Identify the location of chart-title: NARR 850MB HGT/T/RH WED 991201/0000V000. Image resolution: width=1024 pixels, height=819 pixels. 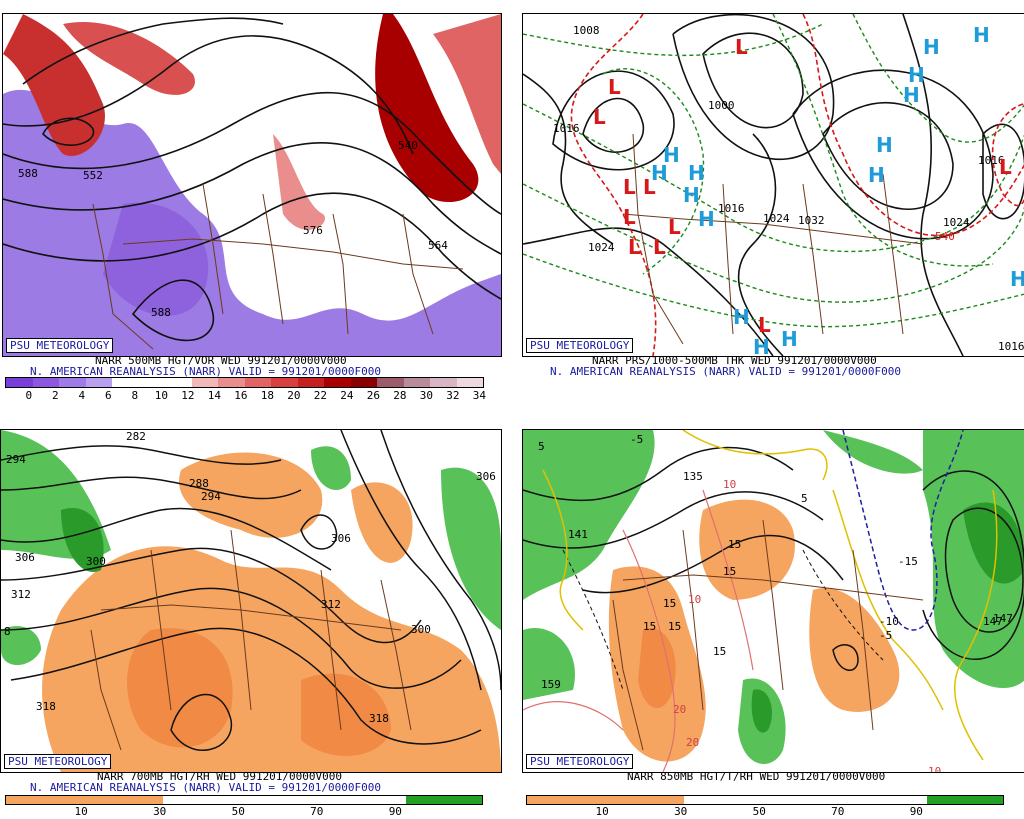
(756, 776).